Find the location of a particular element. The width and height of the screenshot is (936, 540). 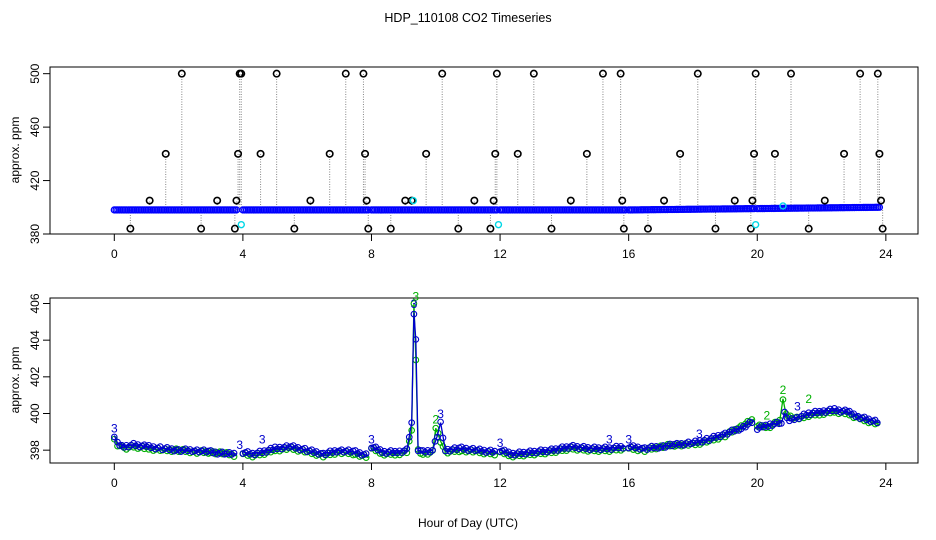

x-tick-label: 8 is located at coordinates (371, 483).